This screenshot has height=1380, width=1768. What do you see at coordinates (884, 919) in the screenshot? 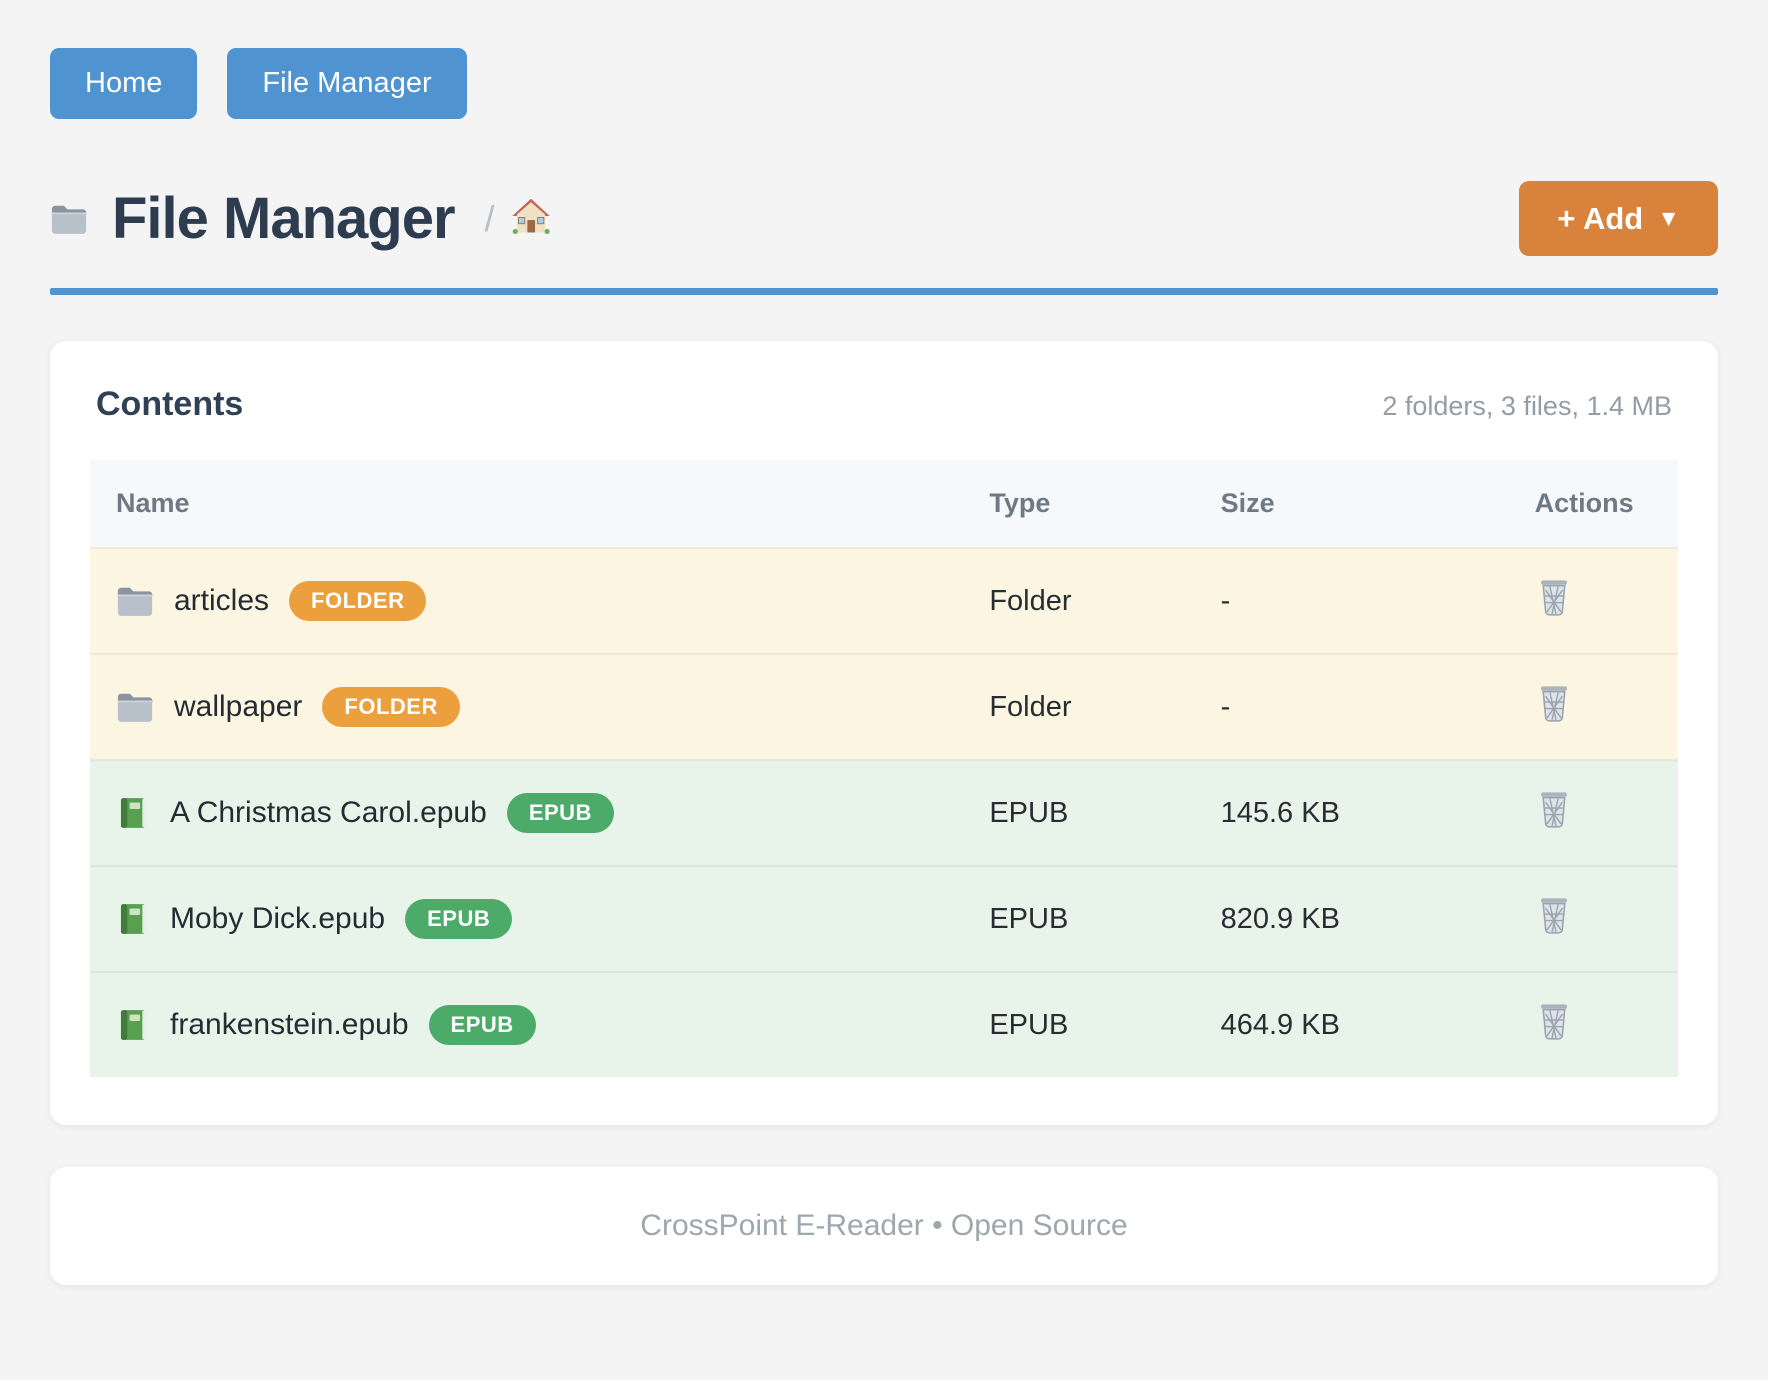
I see `table-row: Moby Dick.epub EPUB EPUB 820.9 KB` at bounding box center [884, 919].